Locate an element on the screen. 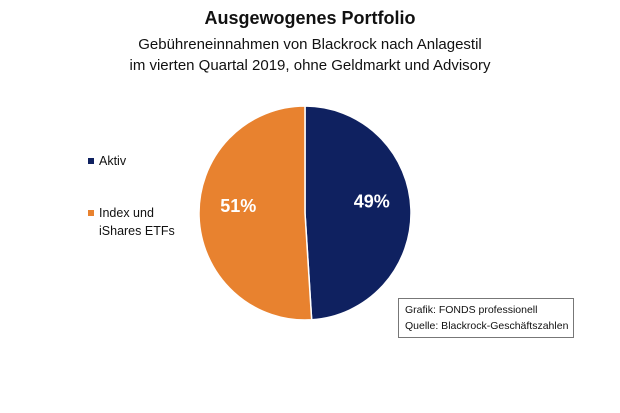  pie-data-label-0: 49% is located at coordinates (372, 202).